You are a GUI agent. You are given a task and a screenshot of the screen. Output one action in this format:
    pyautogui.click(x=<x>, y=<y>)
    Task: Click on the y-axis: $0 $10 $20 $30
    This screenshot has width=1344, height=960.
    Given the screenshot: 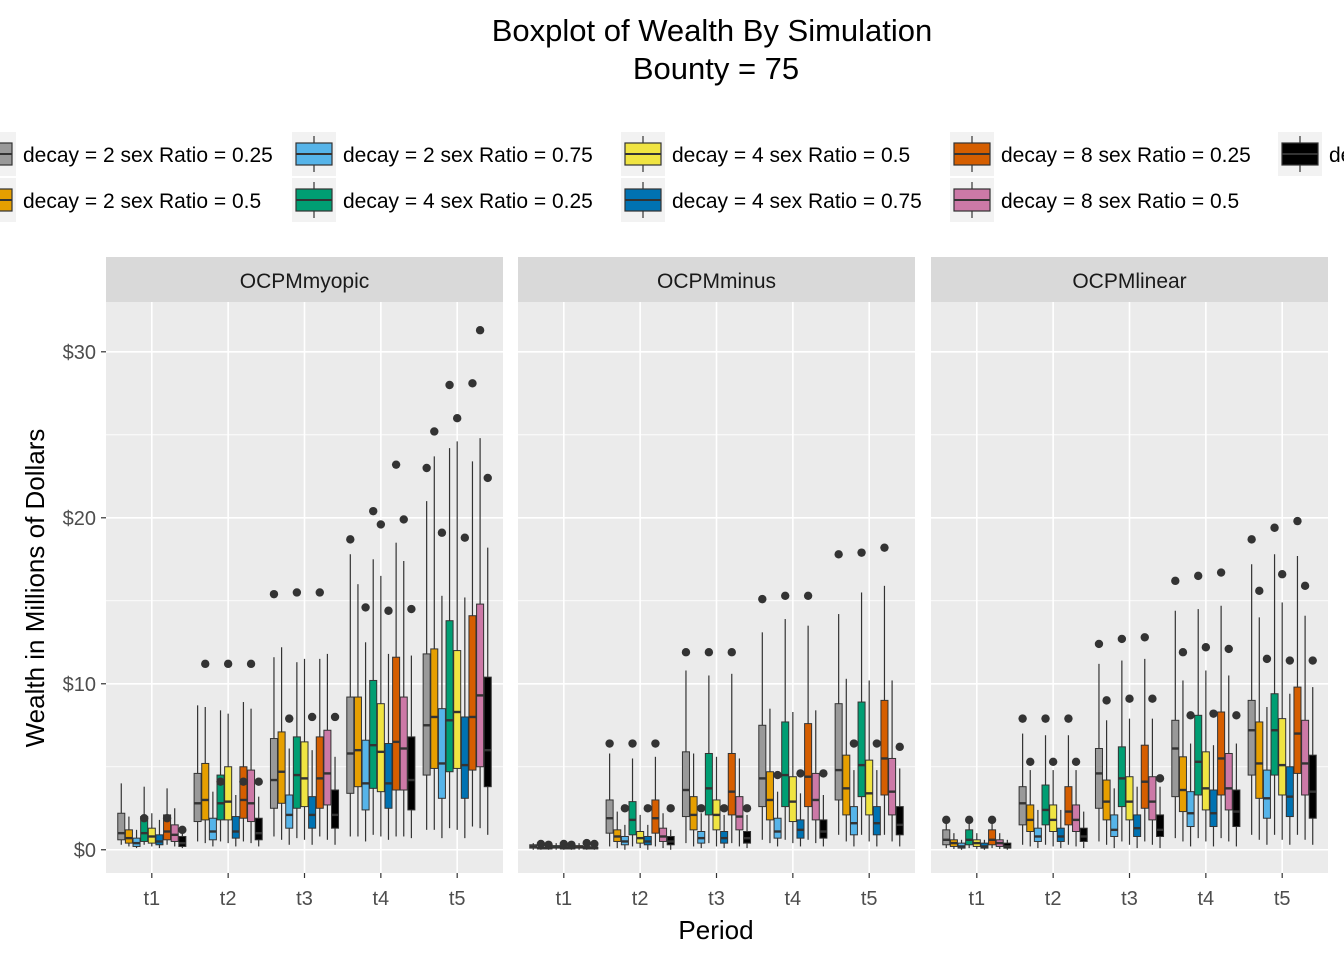 What is the action you would take?
    pyautogui.click(x=84, y=602)
    